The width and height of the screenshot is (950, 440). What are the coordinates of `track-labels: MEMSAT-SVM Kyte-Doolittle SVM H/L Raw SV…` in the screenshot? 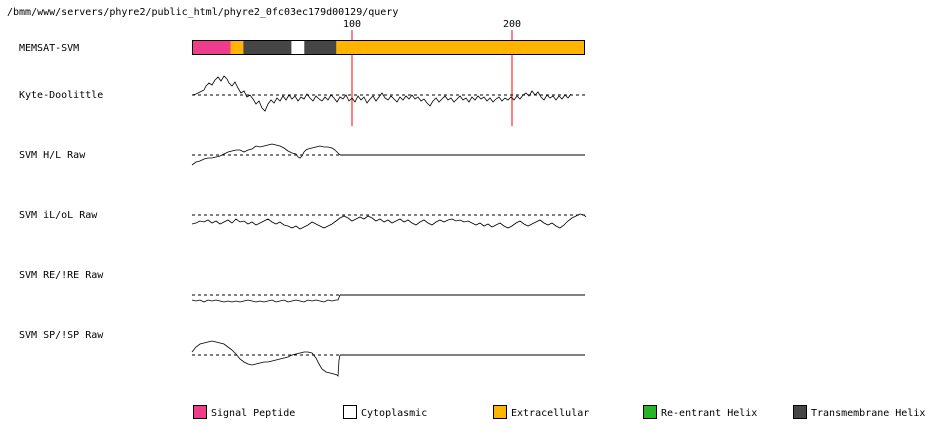 It's located at (61, 192).